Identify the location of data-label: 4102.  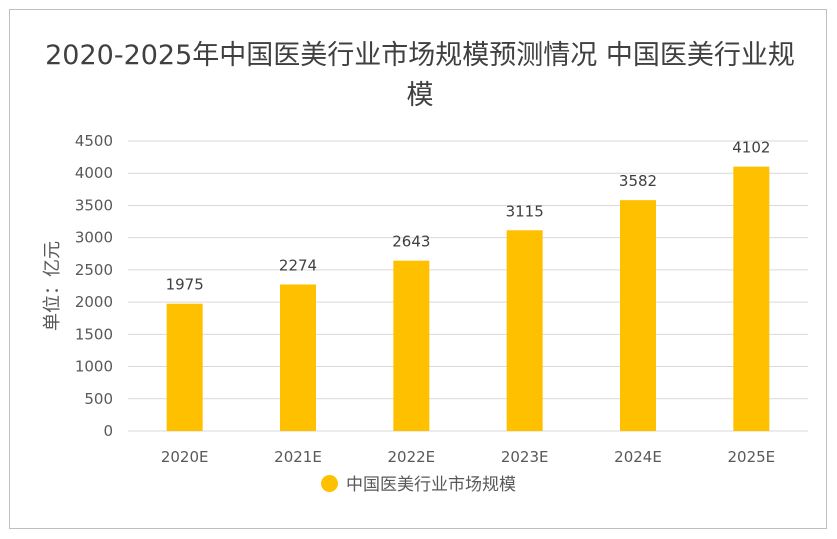
(751, 148).